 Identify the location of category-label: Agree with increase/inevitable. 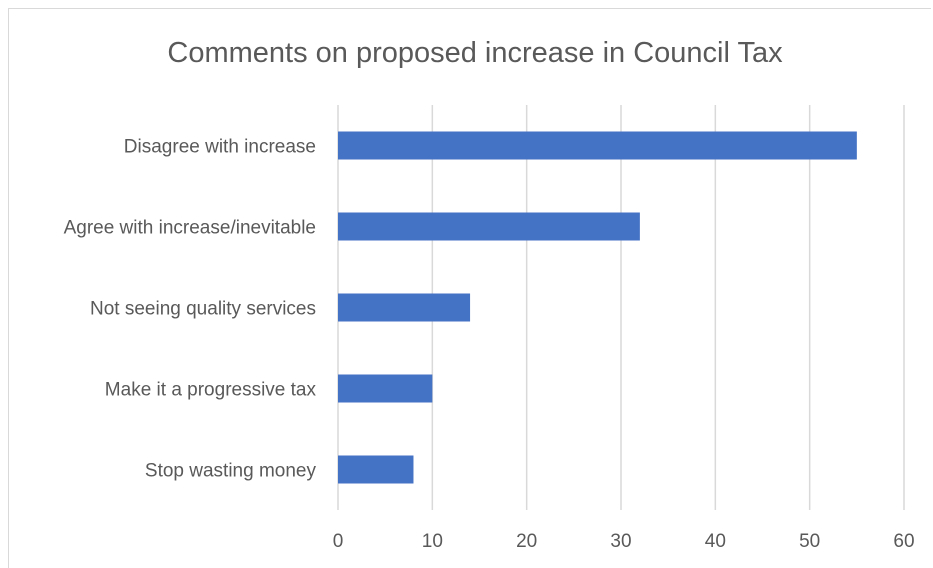
(190, 228).